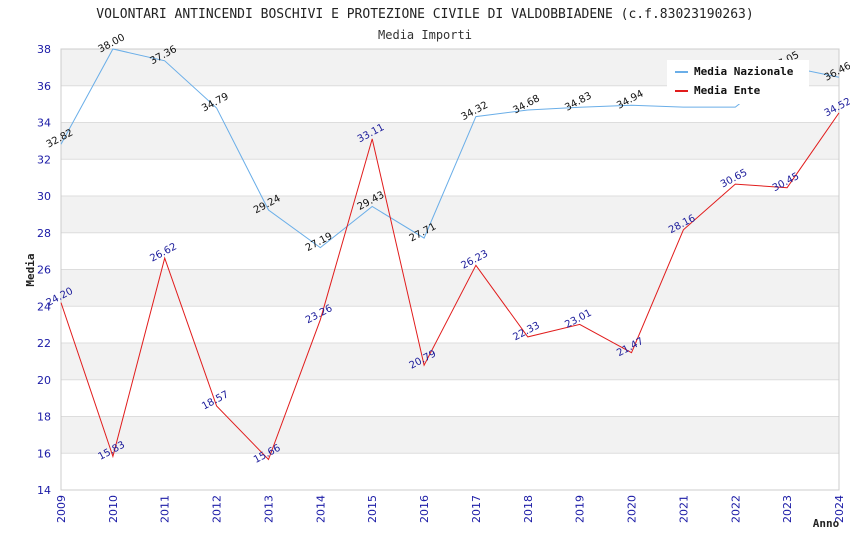 The height and width of the screenshot is (550, 850). Describe the element at coordinates (61, 509) in the screenshot. I see `x-tick-label: 2009` at that location.